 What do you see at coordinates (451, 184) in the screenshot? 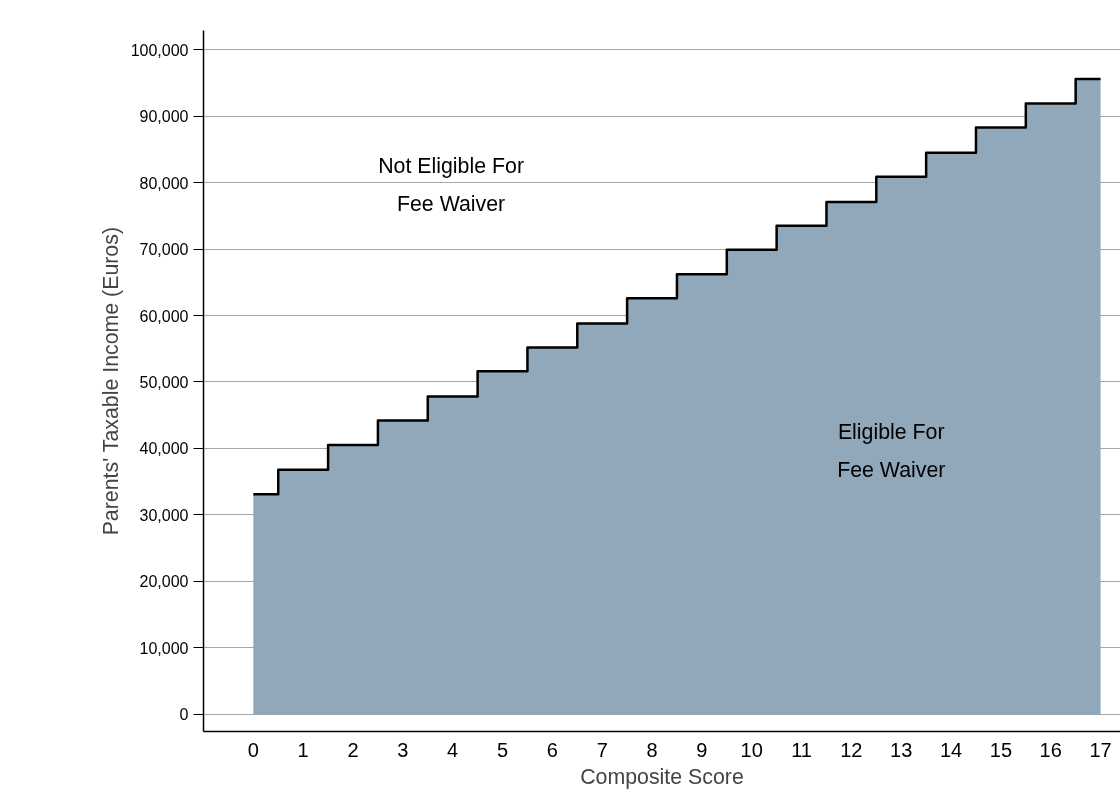
I see `annotation: Not Eligible For Fee Waiver` at bounding box center [451, 184].